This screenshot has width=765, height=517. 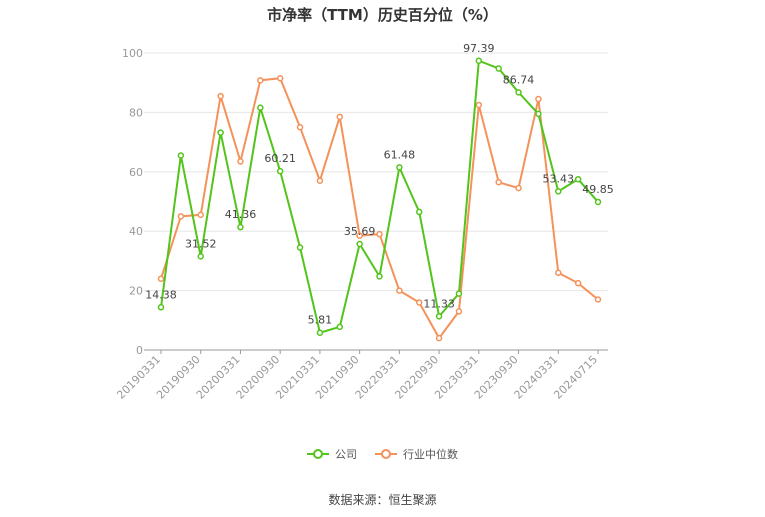 I want to click on y-tick-label: 0, so click(x=139, y=350).